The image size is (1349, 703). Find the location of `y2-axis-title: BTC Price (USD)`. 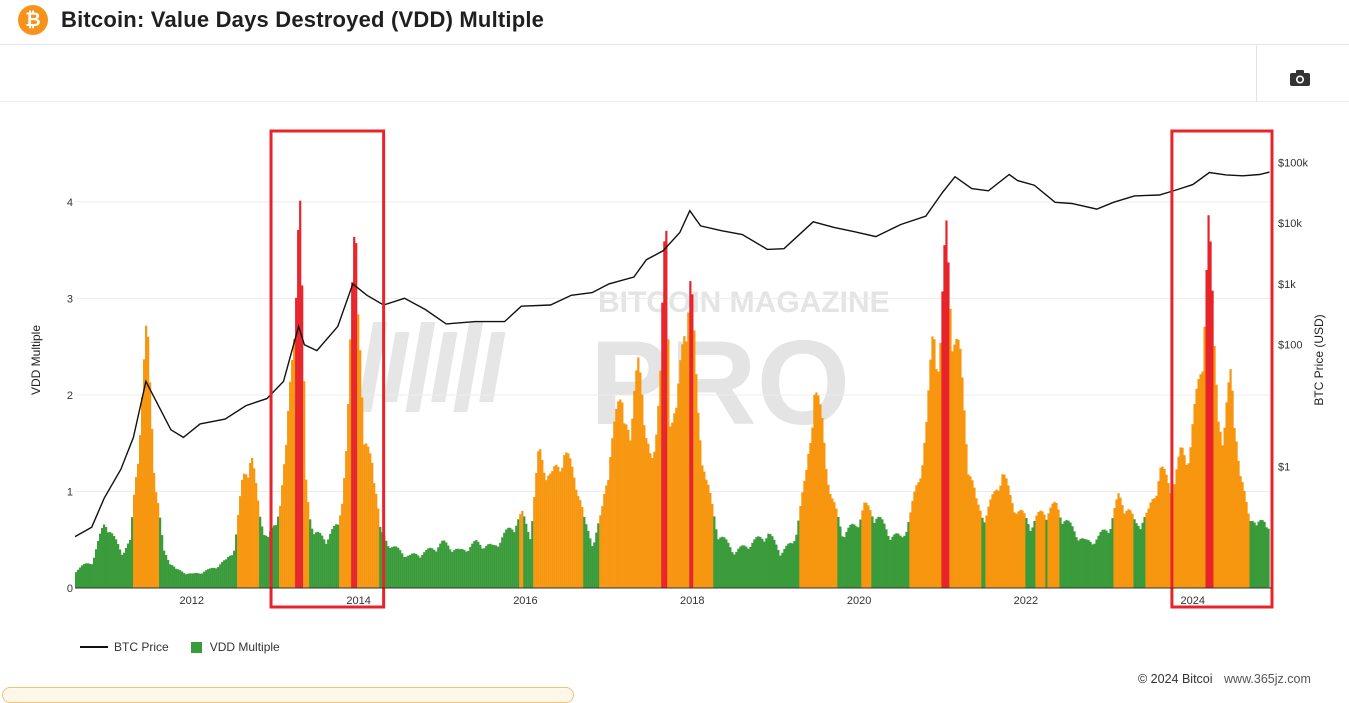

y2-axis-title: BTC Price (USD) is located at coordinates (1319, 359).